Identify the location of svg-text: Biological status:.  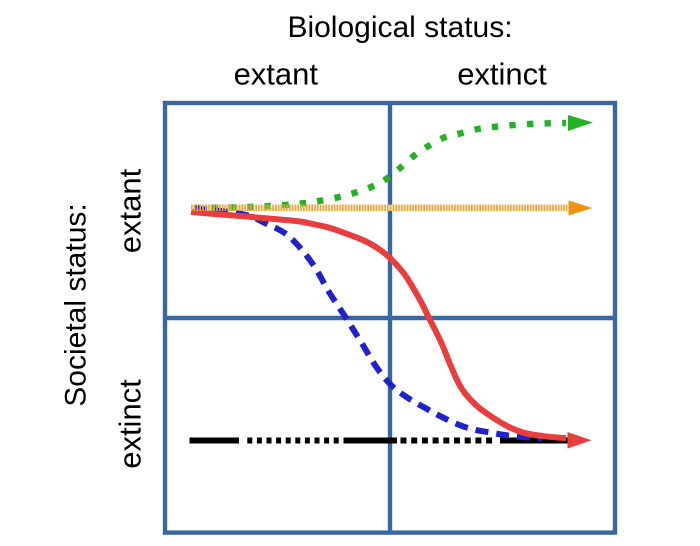
(399, 27).